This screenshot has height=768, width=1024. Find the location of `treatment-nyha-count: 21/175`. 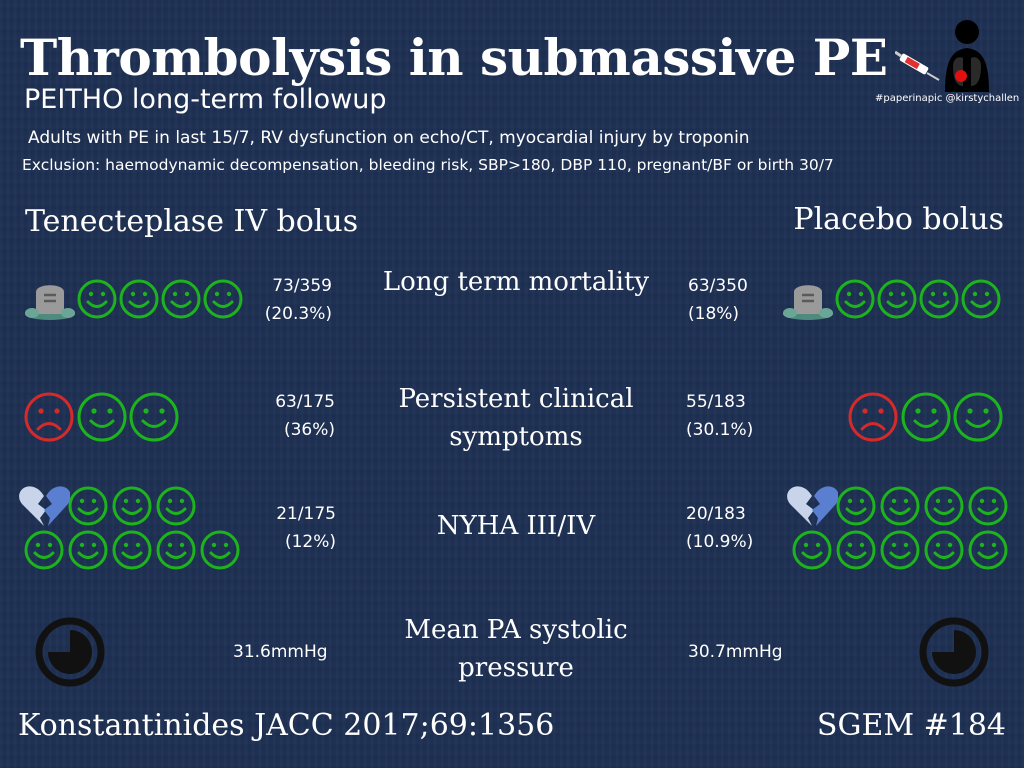

treatment-nyha-count: 21/175 is located at coordinates (306, 514).